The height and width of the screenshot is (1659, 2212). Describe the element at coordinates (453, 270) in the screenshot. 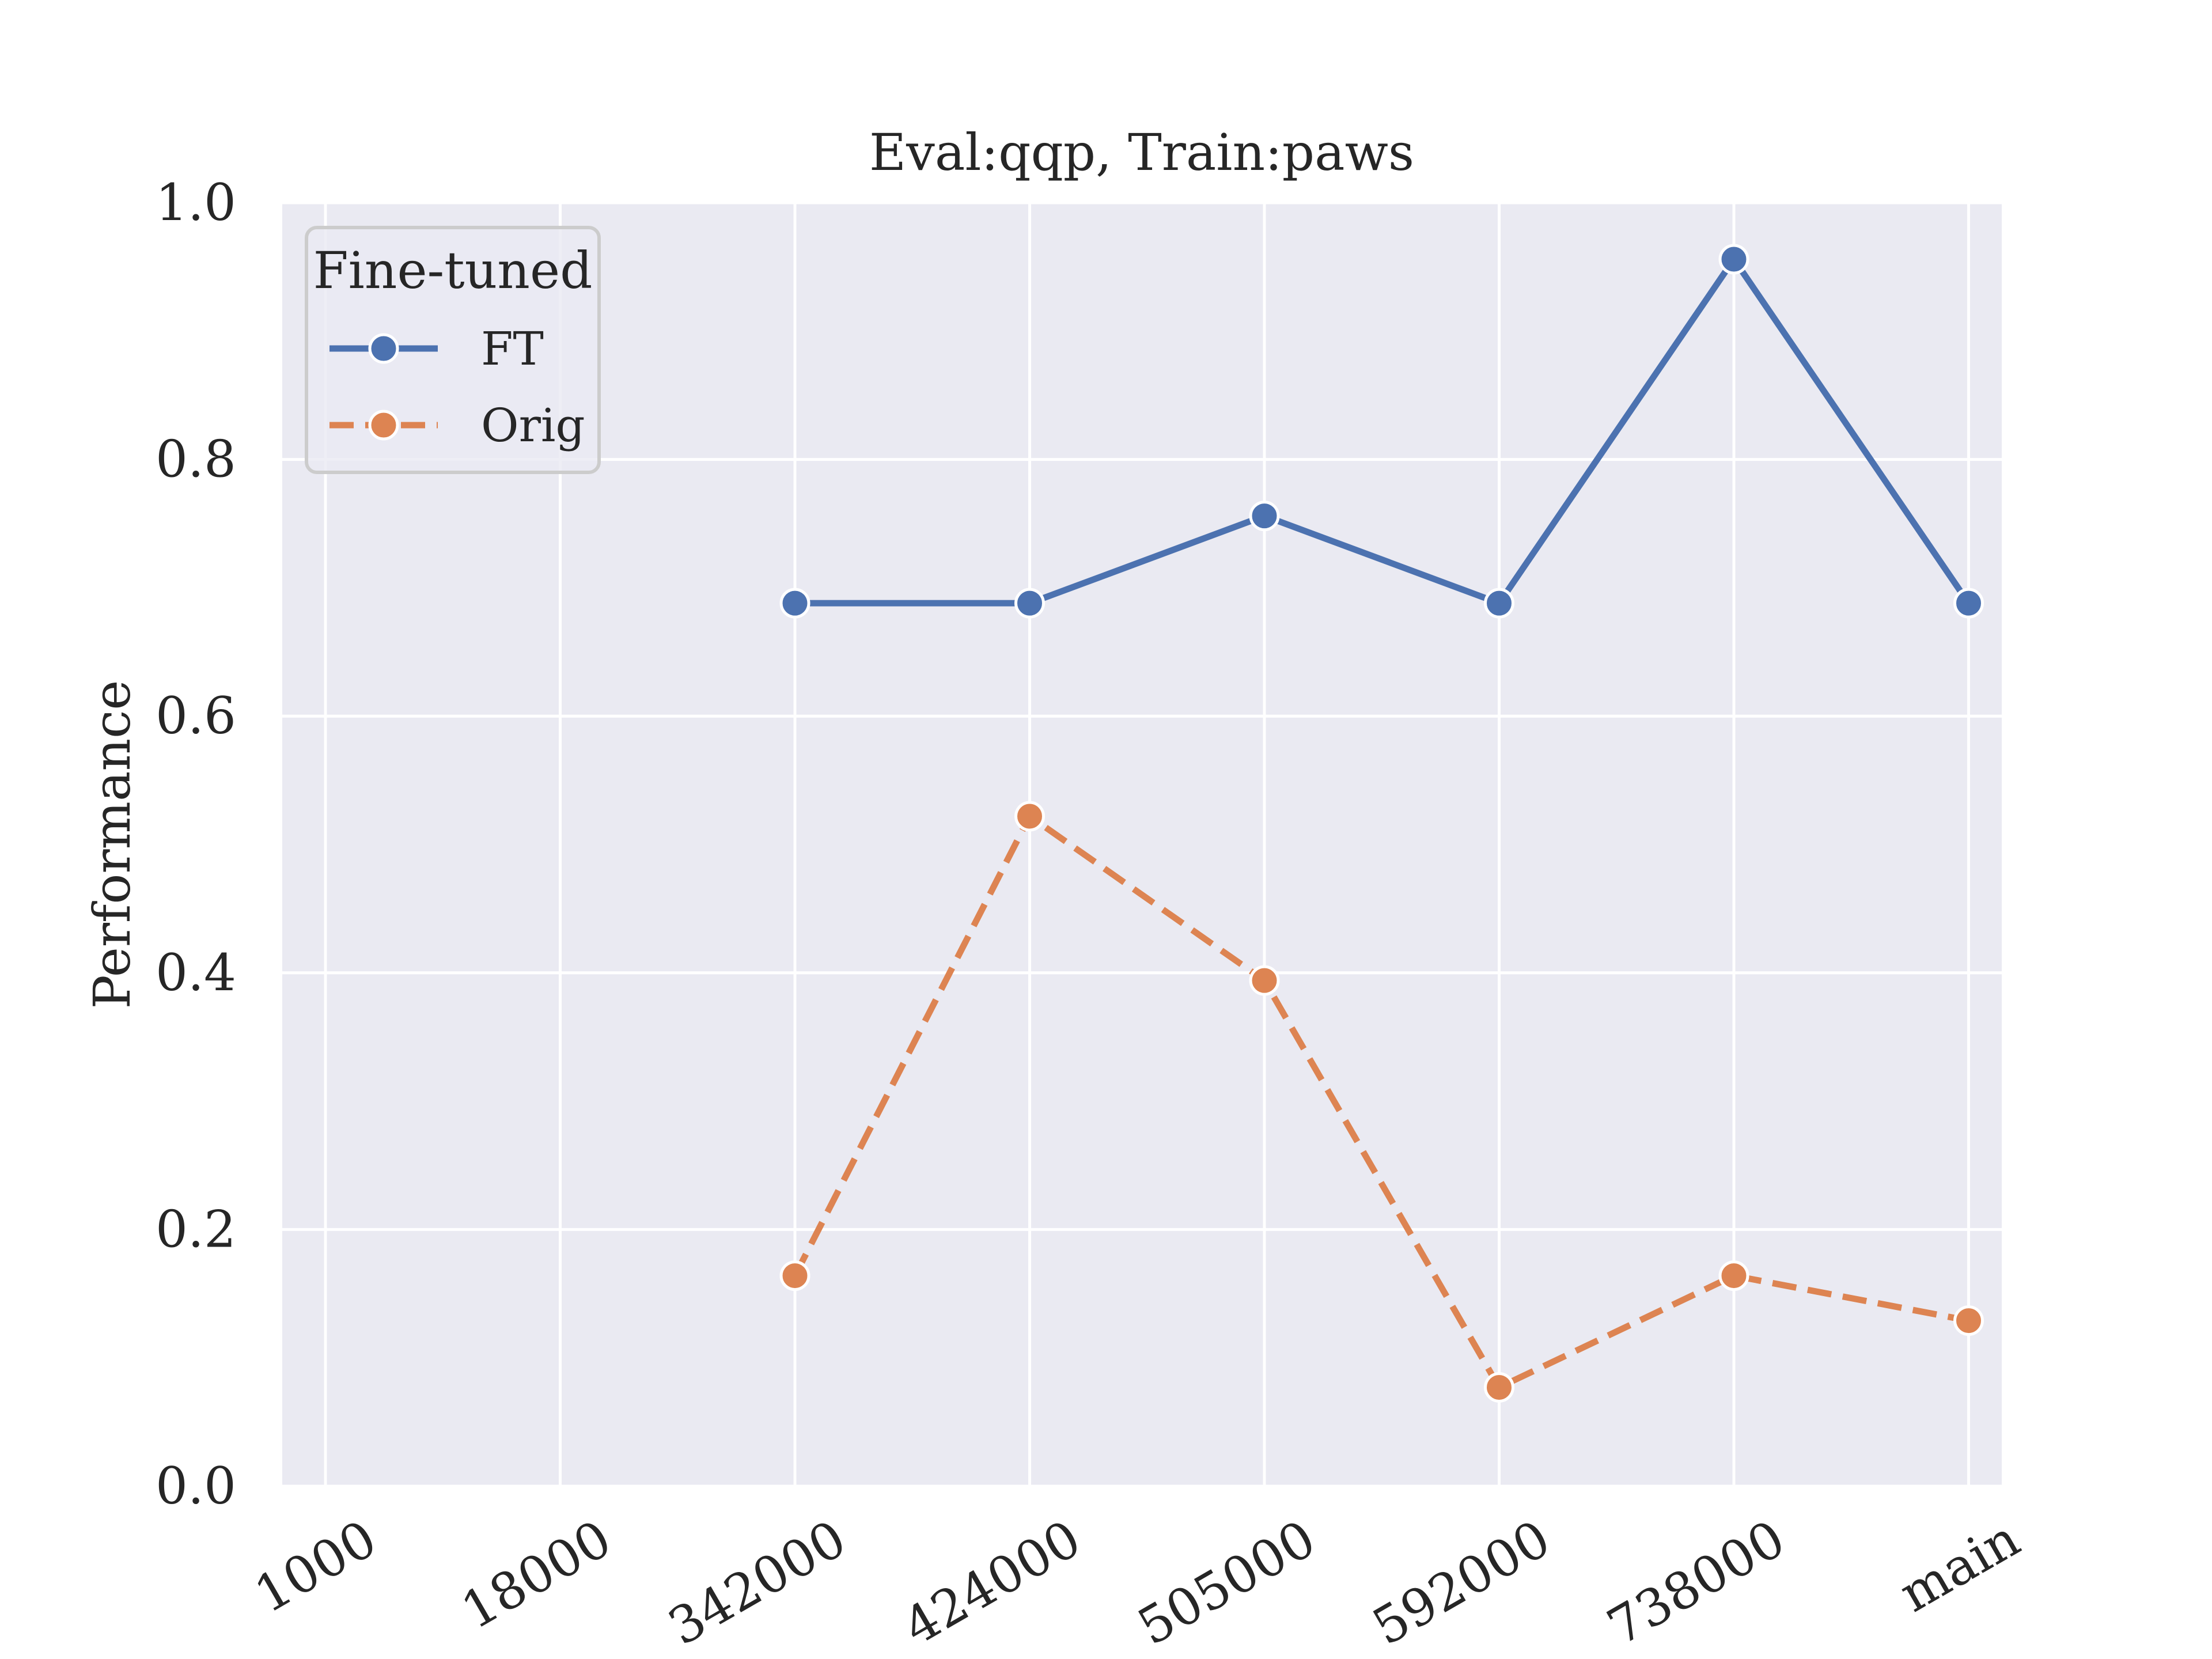

I see `legend-title: Fine-tuned` at that location.